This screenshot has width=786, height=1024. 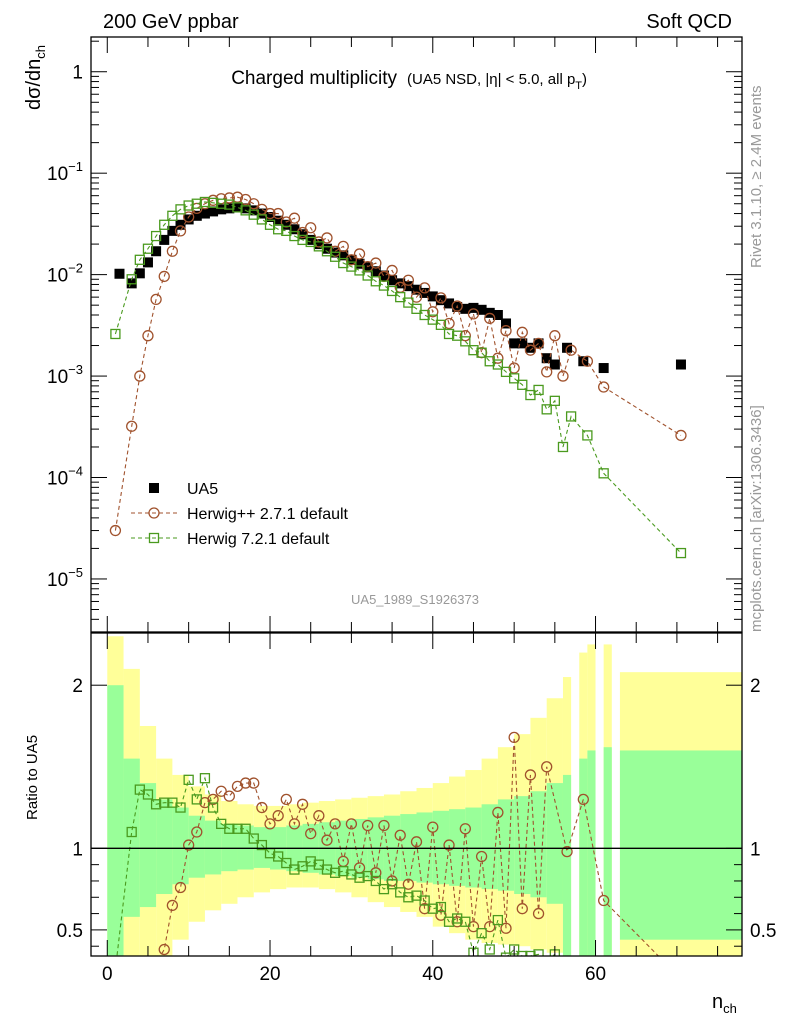 What do you see at coordinates (65, 578) in the screenshot?
I see `main-y-tick-label: 10−5` at bounding box center [65, 578].